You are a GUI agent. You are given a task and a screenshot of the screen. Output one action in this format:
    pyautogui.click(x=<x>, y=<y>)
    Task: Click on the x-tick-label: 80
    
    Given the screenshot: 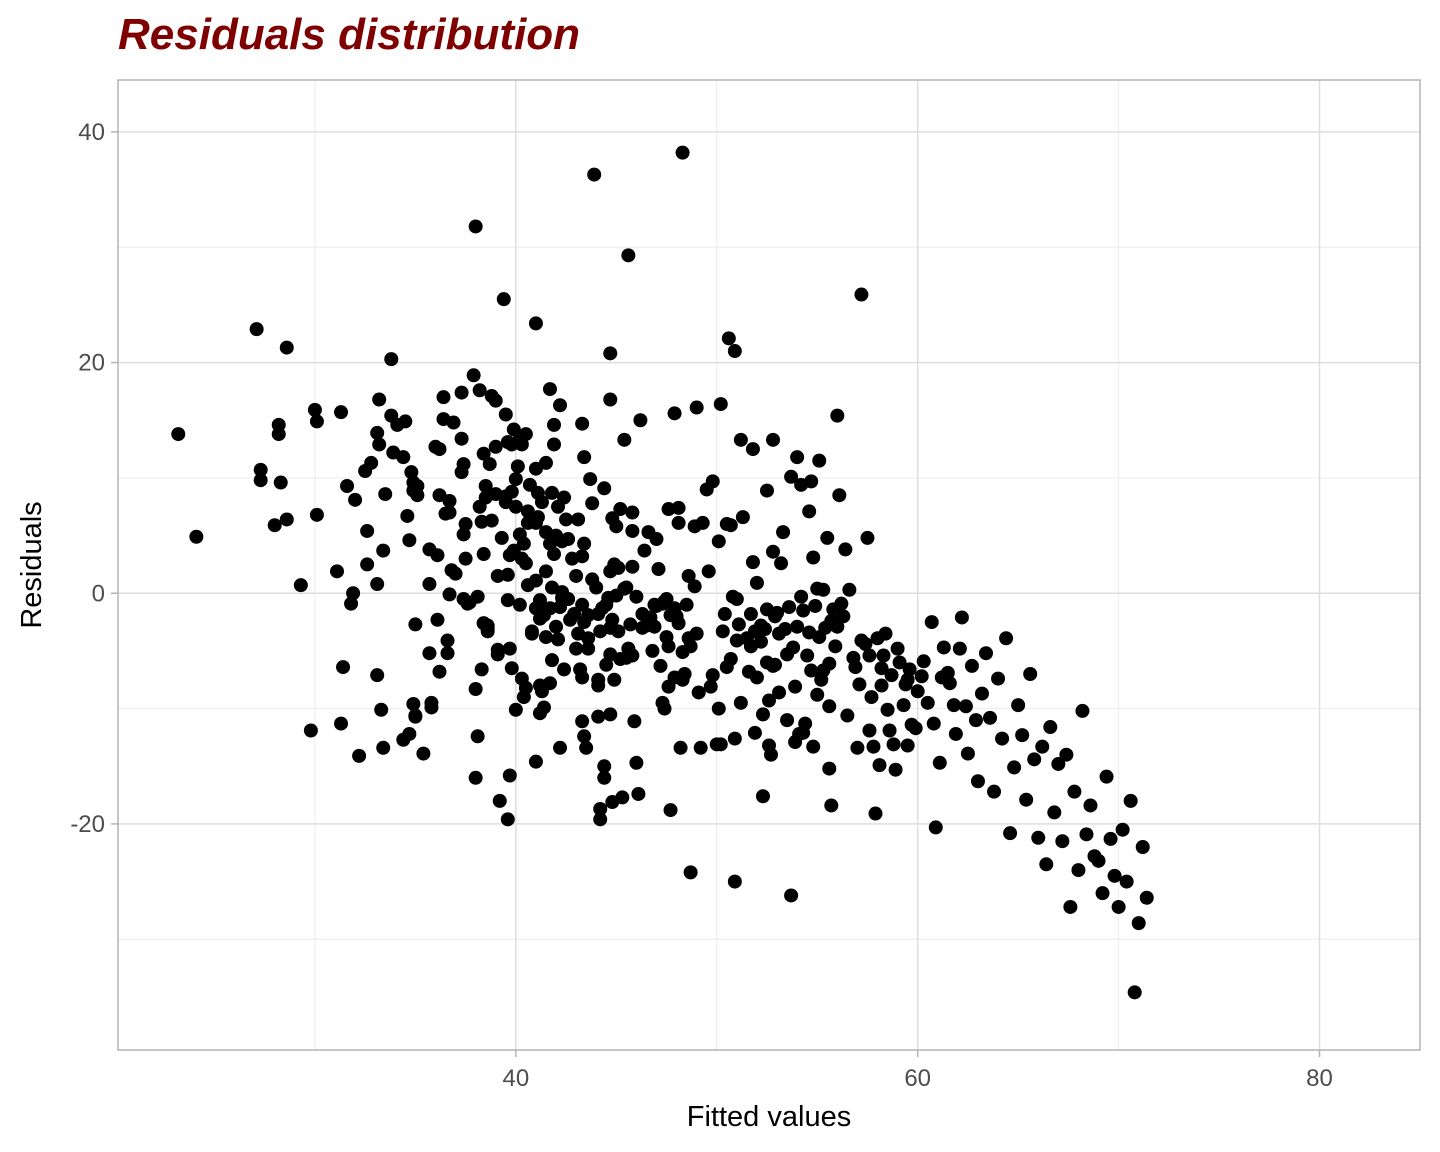 What is the action you would take?
    pyautogui.click(x=1319, y=1078)
    